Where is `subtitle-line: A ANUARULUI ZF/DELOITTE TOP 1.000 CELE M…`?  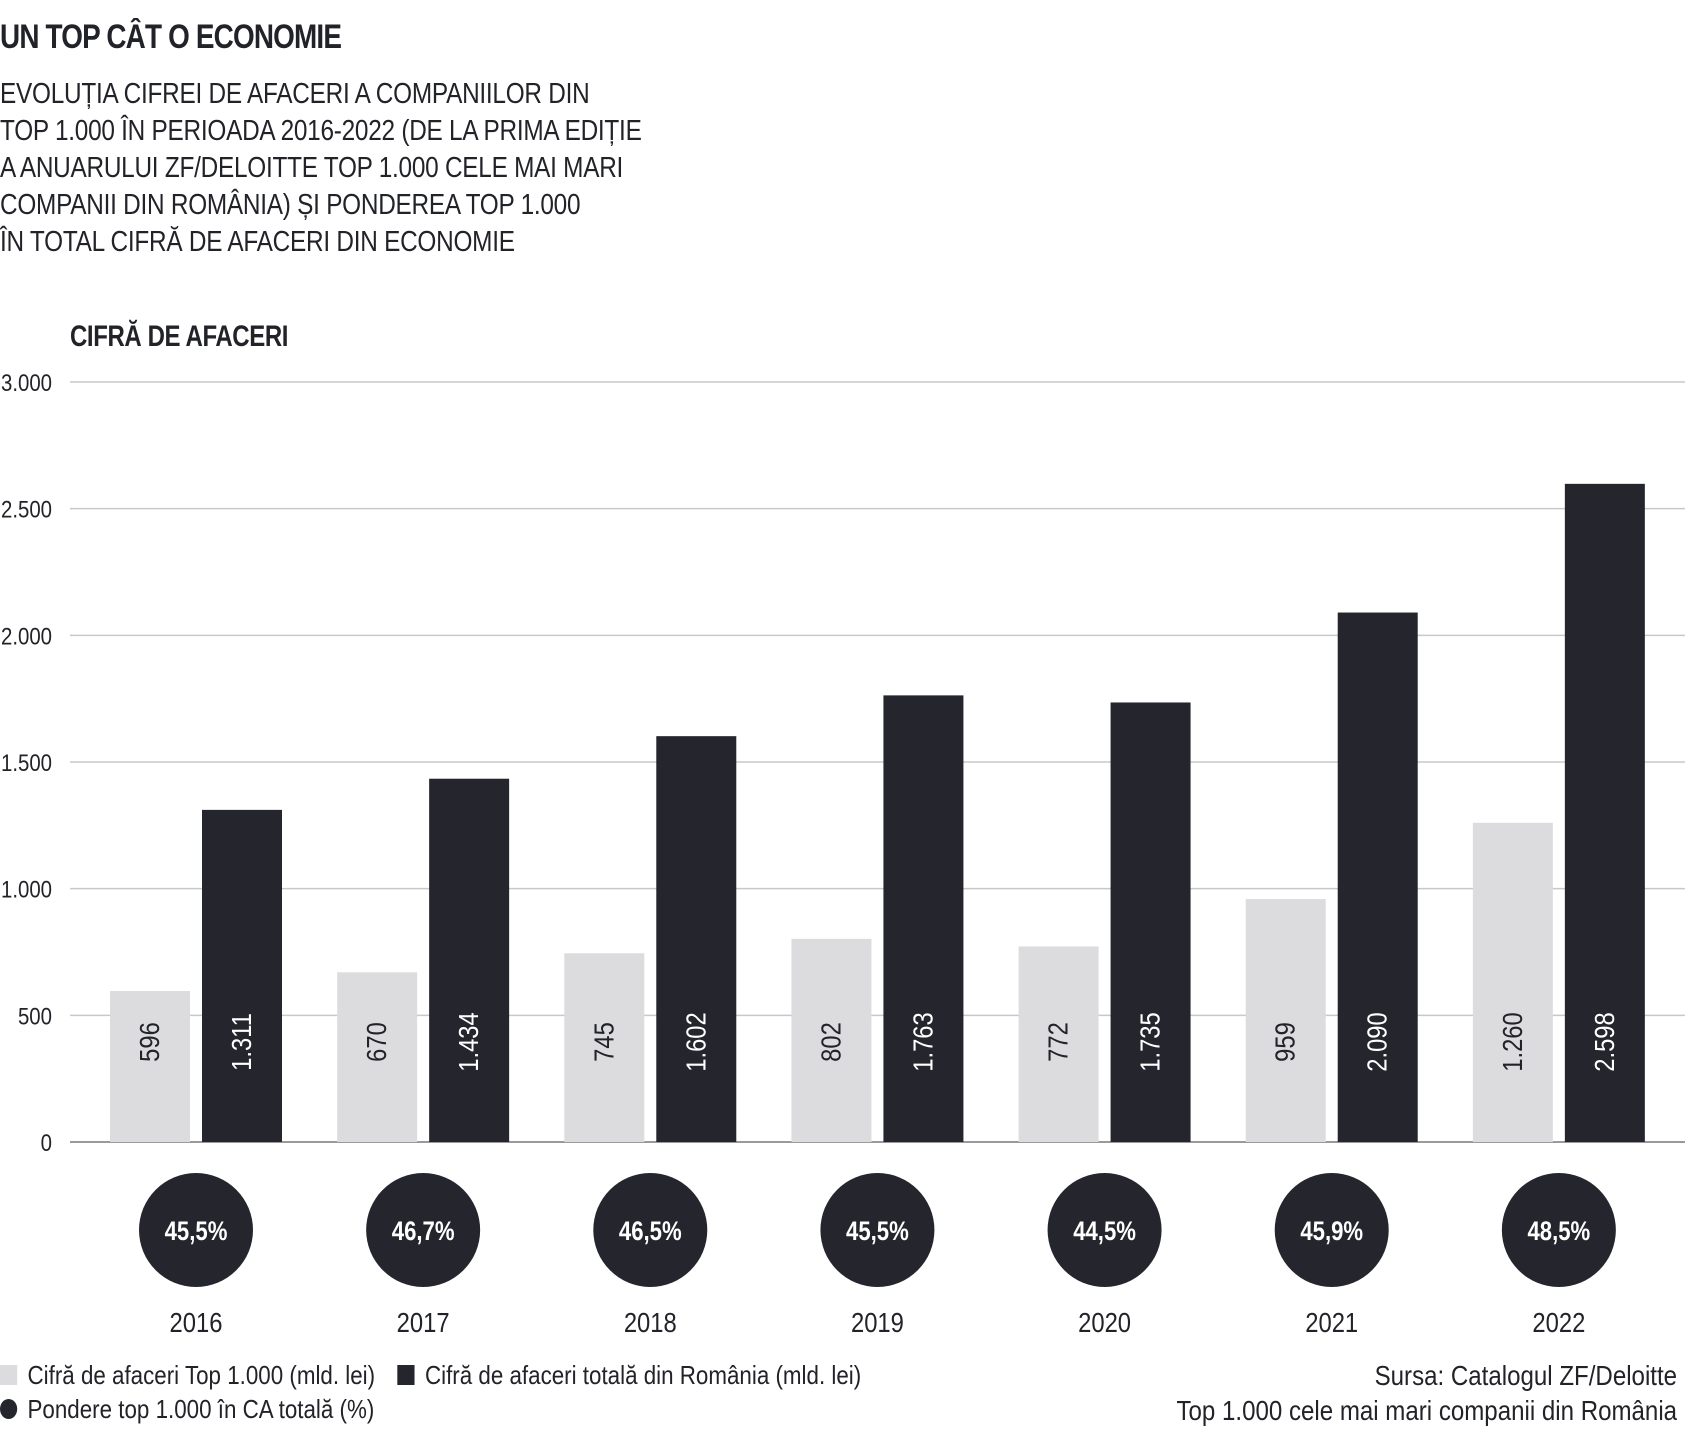 subtitle-line: A ANUARULUI ZF/DELOITTE TOP 1.000 CELE M… is located at coordinates (312, 168).